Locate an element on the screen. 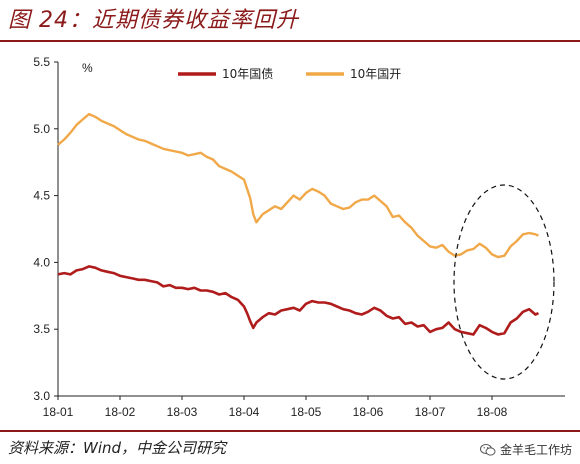 The height and width of the screenshot is (464, 580). highlight-ellipse is located at coordinates (504, 282).